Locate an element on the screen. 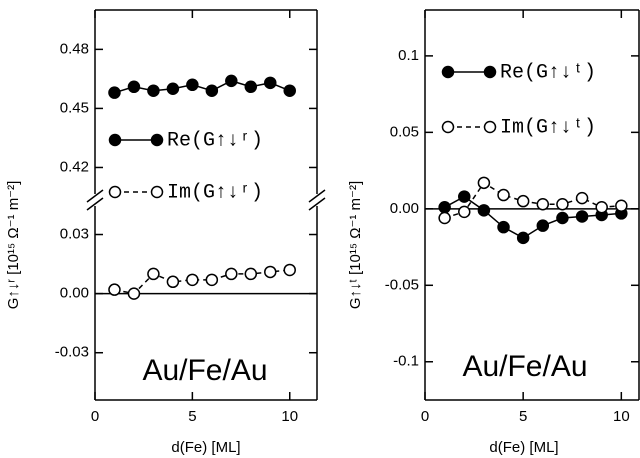  legend-label: Im(G↑↓ʳ) is located at coordinates (215, 192).